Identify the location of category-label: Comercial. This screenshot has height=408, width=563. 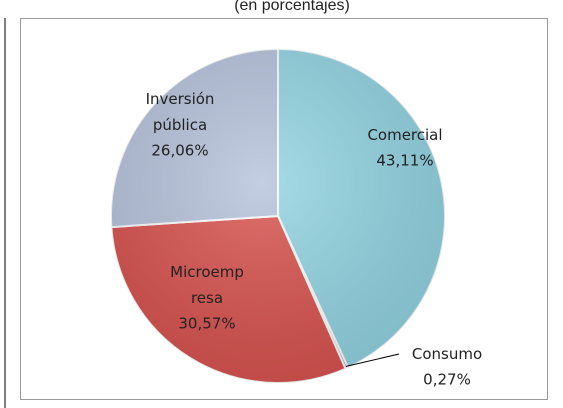
(404, 135).